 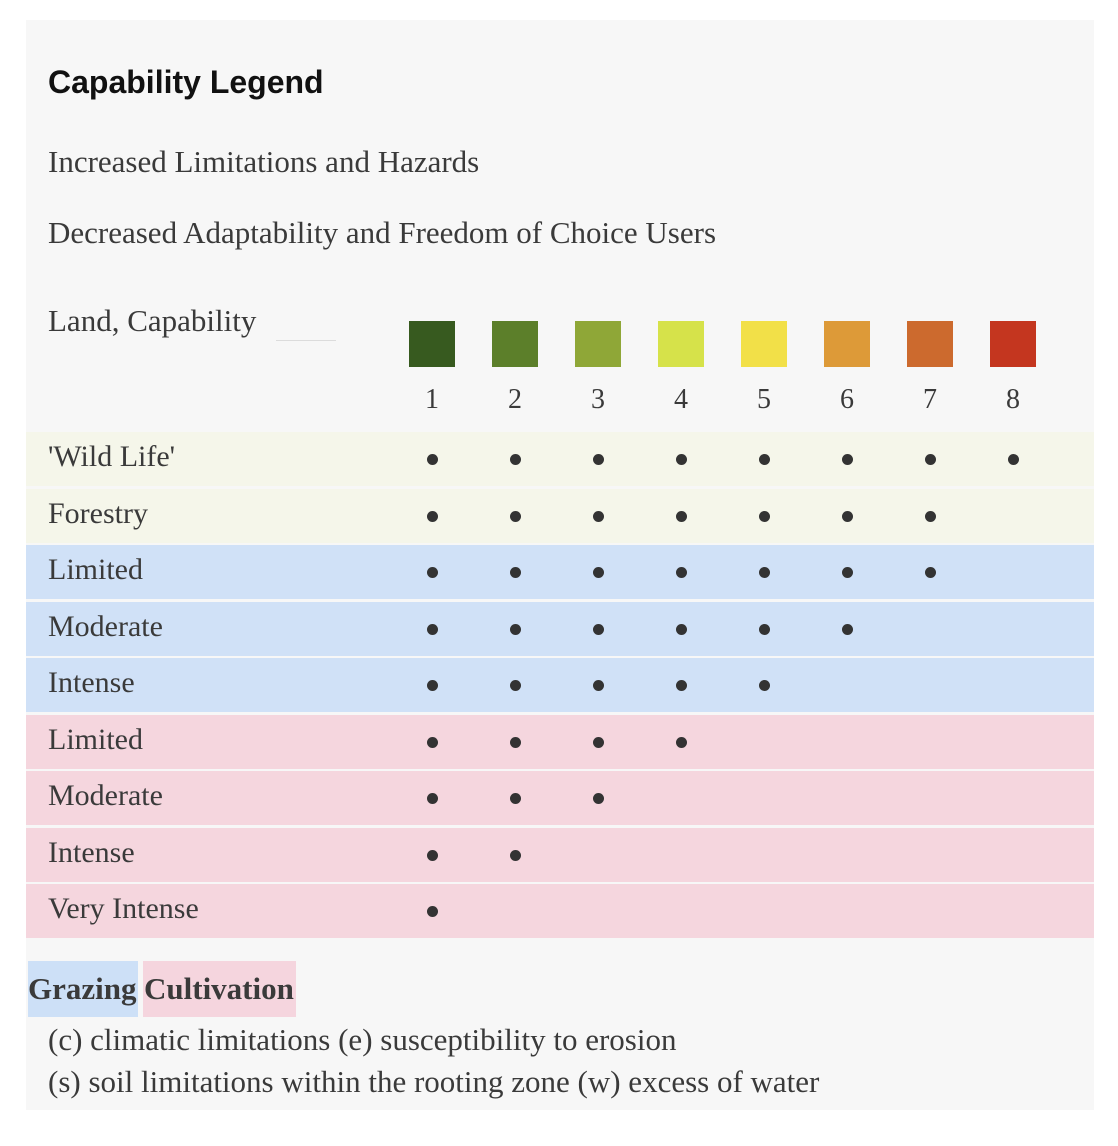 What do you see at coordinates (930, 344) in the screenshot?
I see `class-7-swatch` at bounding box center [930, 344].